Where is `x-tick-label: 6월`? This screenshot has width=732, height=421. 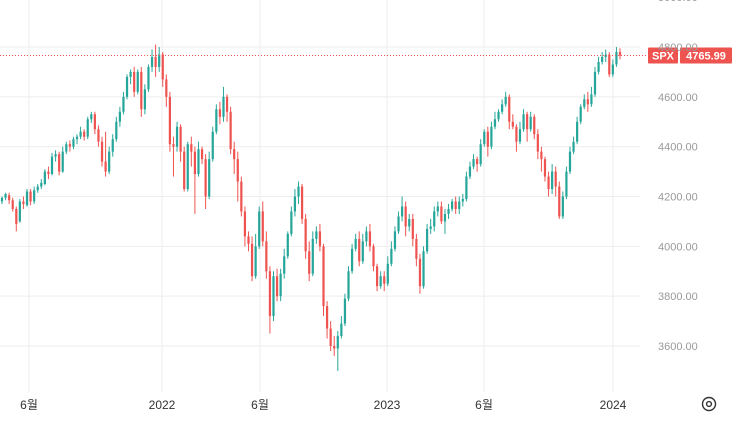 x-tick-label: 6월 is located at coordinates (484, 405).